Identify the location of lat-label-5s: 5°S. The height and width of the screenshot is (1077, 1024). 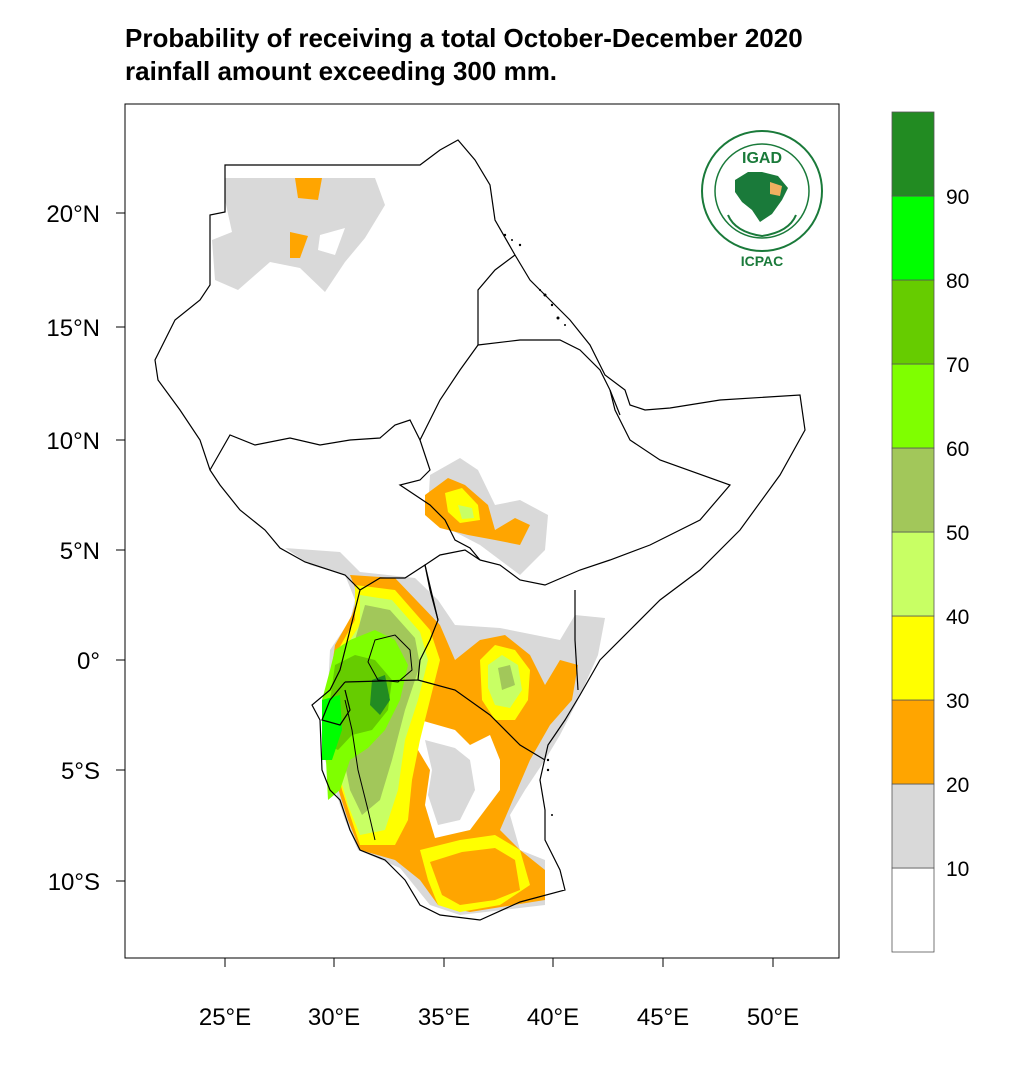
(80, 771).